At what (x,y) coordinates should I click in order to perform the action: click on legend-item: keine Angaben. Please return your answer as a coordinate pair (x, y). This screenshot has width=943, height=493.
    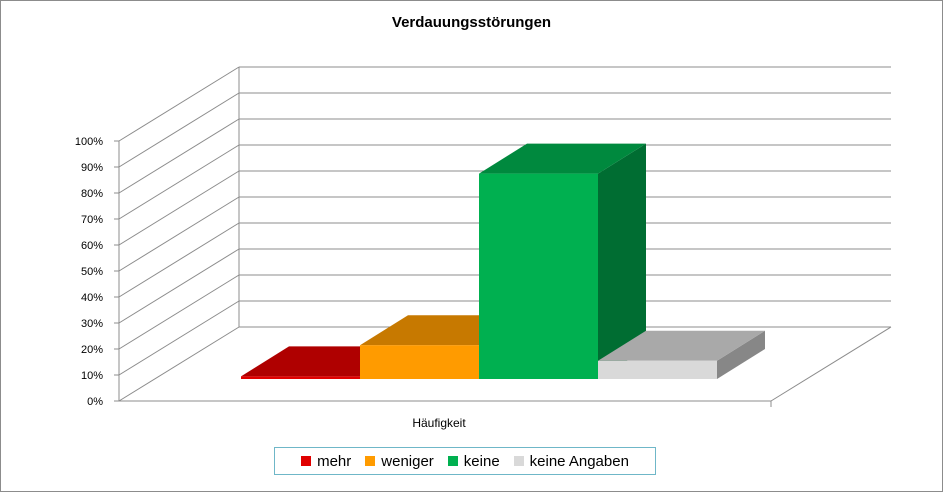
    Looking at the image, I should click on (571, 461).